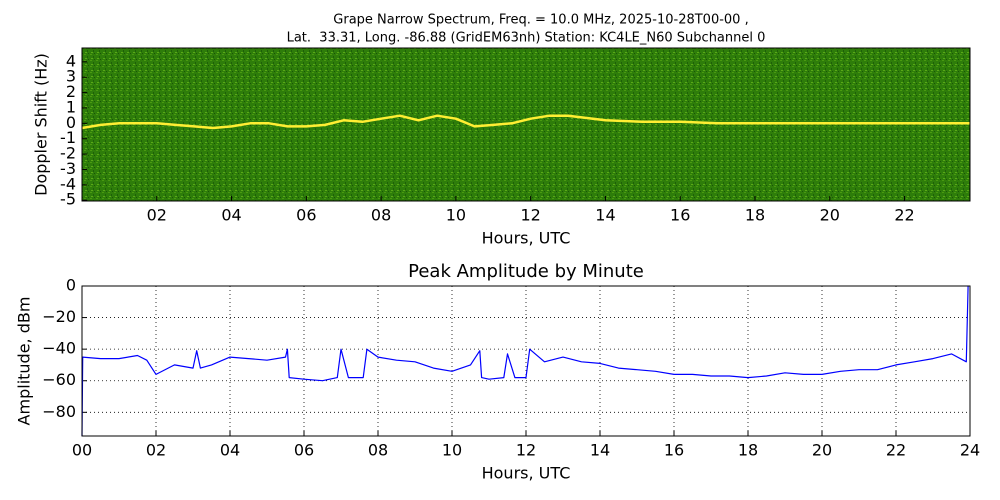 This screenshot has height=500, width=1000. What do you see at coordinates (41, 124) in the screenshot?
I see `y-axis-label: Doppler Shift (Hz)` at bounding box center [41, 124].